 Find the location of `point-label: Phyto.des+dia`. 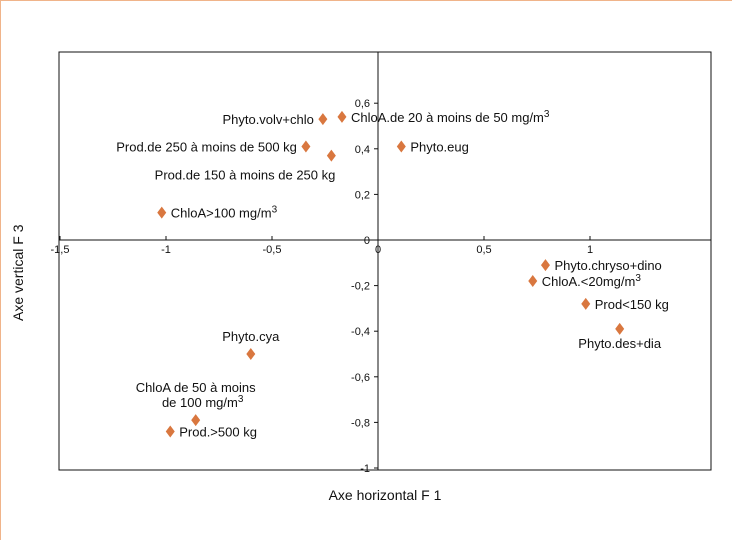

point-label: Phyto.des+dia is located at coordinates (620, 343).